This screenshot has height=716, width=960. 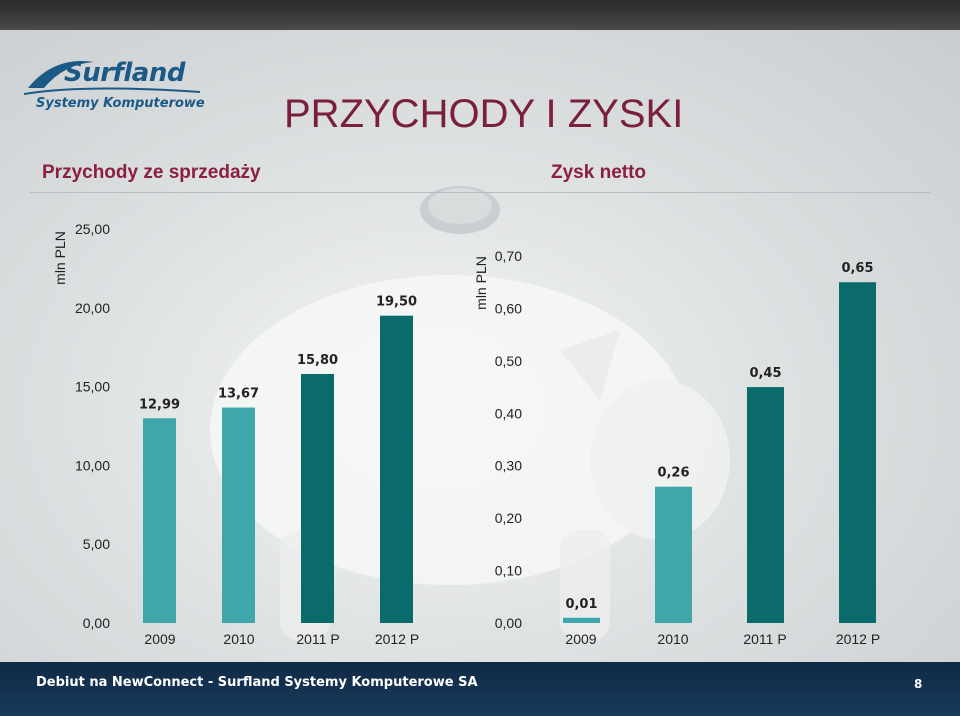 I want to click on profit-category-label: 2010, so click(x=672, y=639).